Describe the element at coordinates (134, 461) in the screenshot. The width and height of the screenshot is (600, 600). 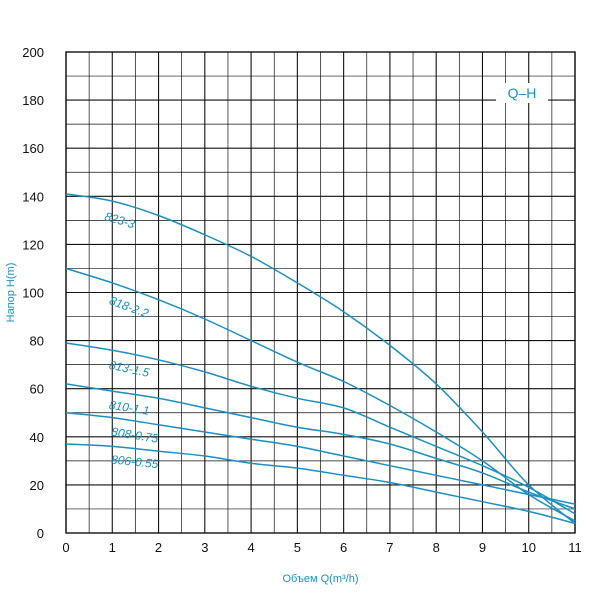
I see `series-label-806-0.55: 806-0.55` at that location.